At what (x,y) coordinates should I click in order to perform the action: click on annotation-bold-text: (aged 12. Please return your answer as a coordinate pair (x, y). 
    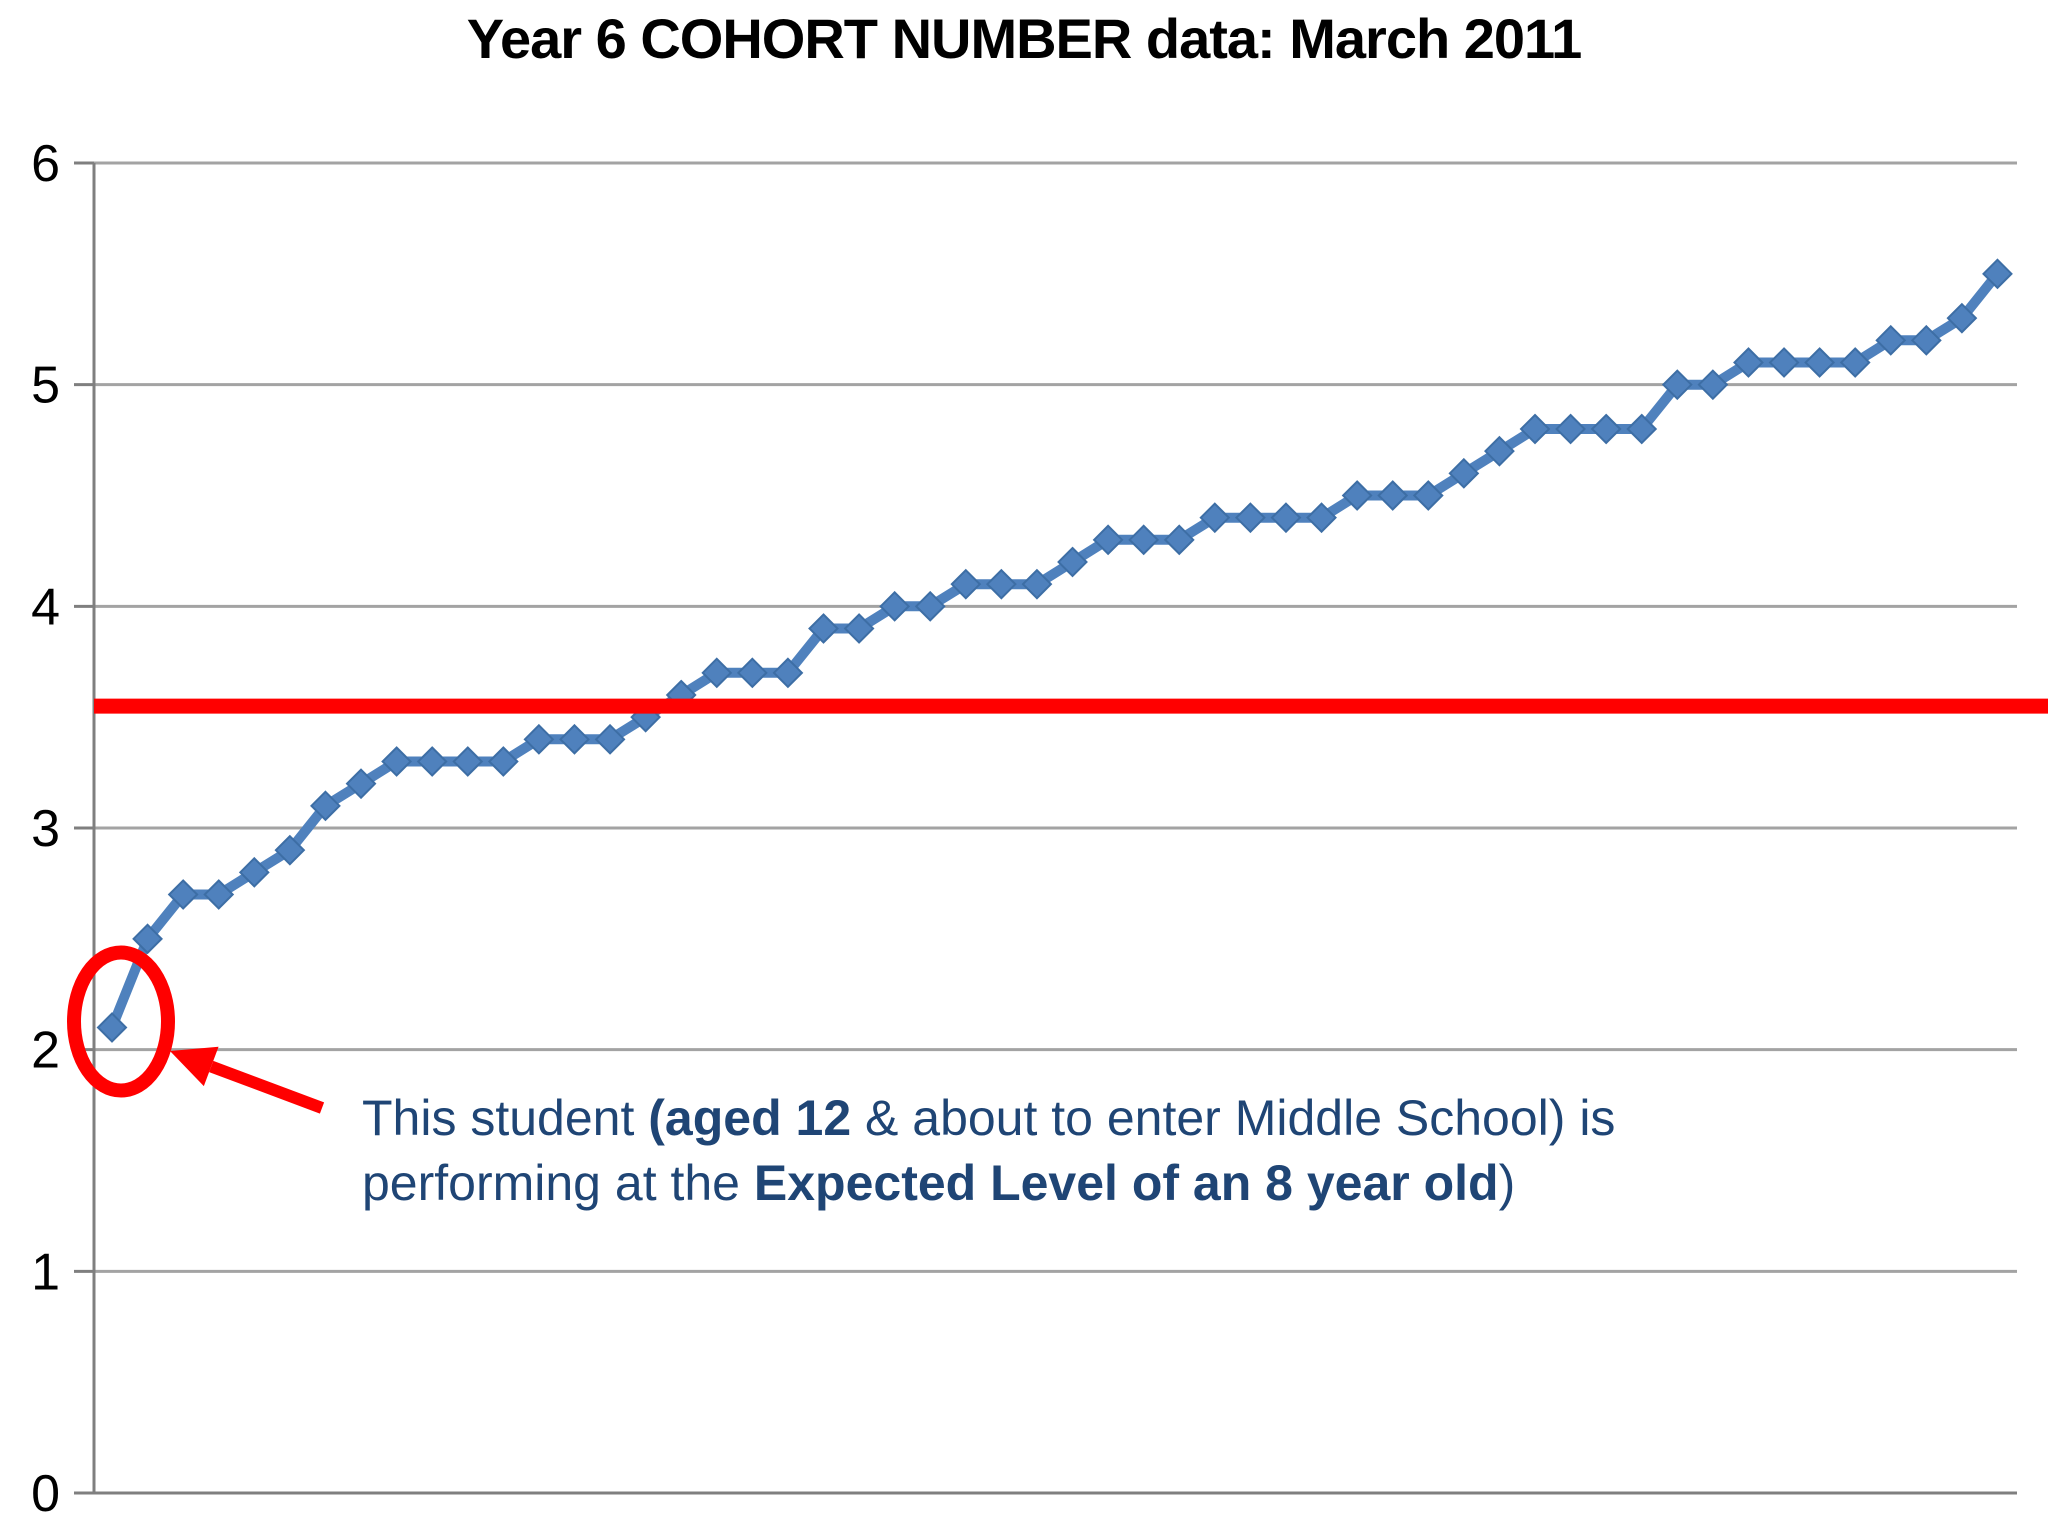
    Looking at the image, I should click on (750, 1118).